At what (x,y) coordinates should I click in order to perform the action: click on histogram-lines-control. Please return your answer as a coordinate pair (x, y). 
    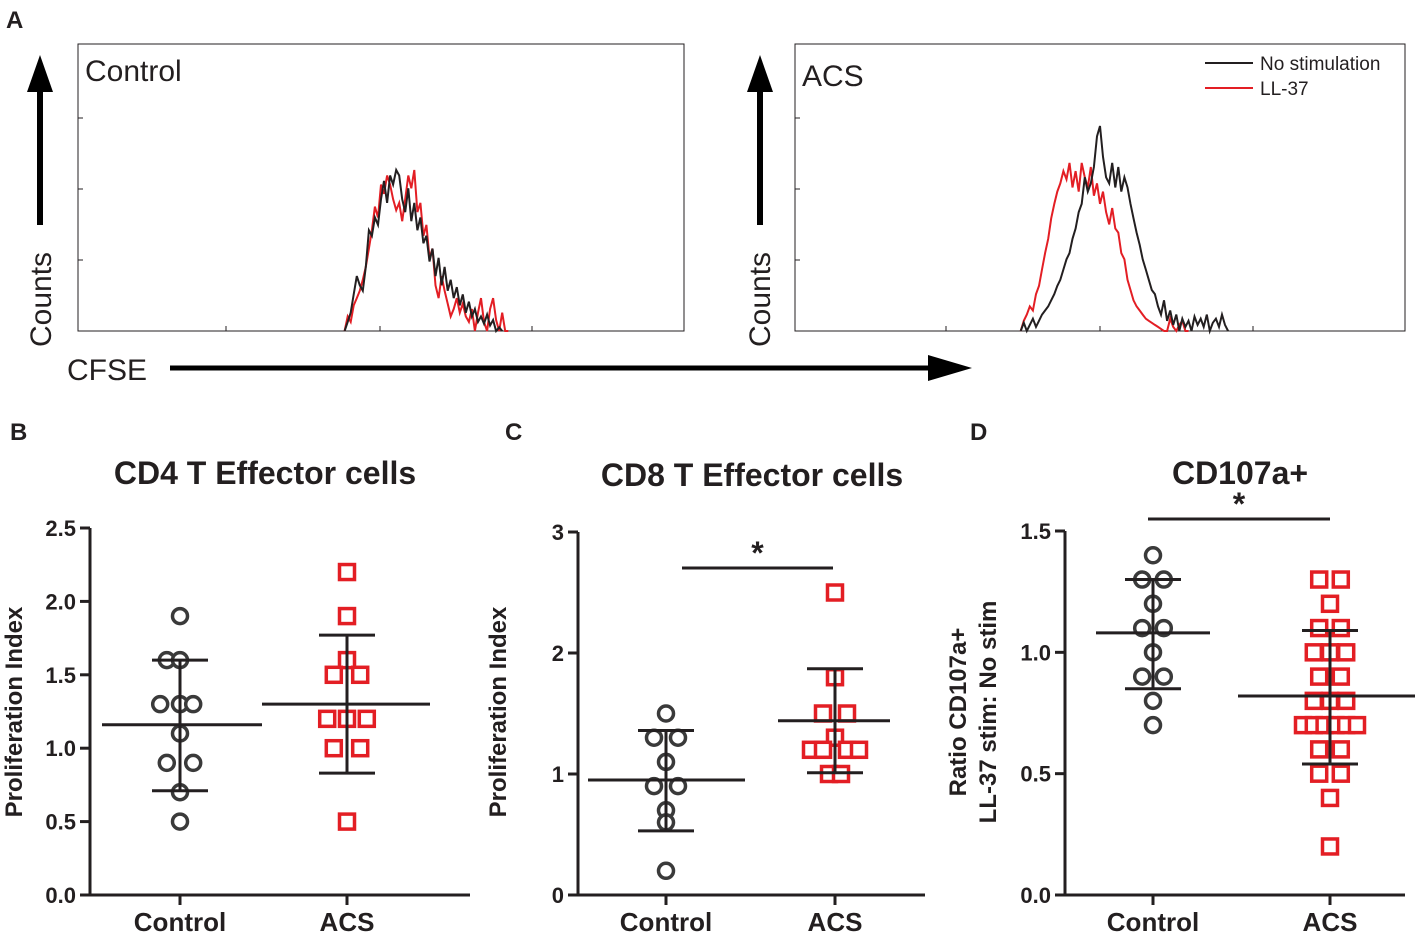
    Looking at the image, I should click on (426, 250).